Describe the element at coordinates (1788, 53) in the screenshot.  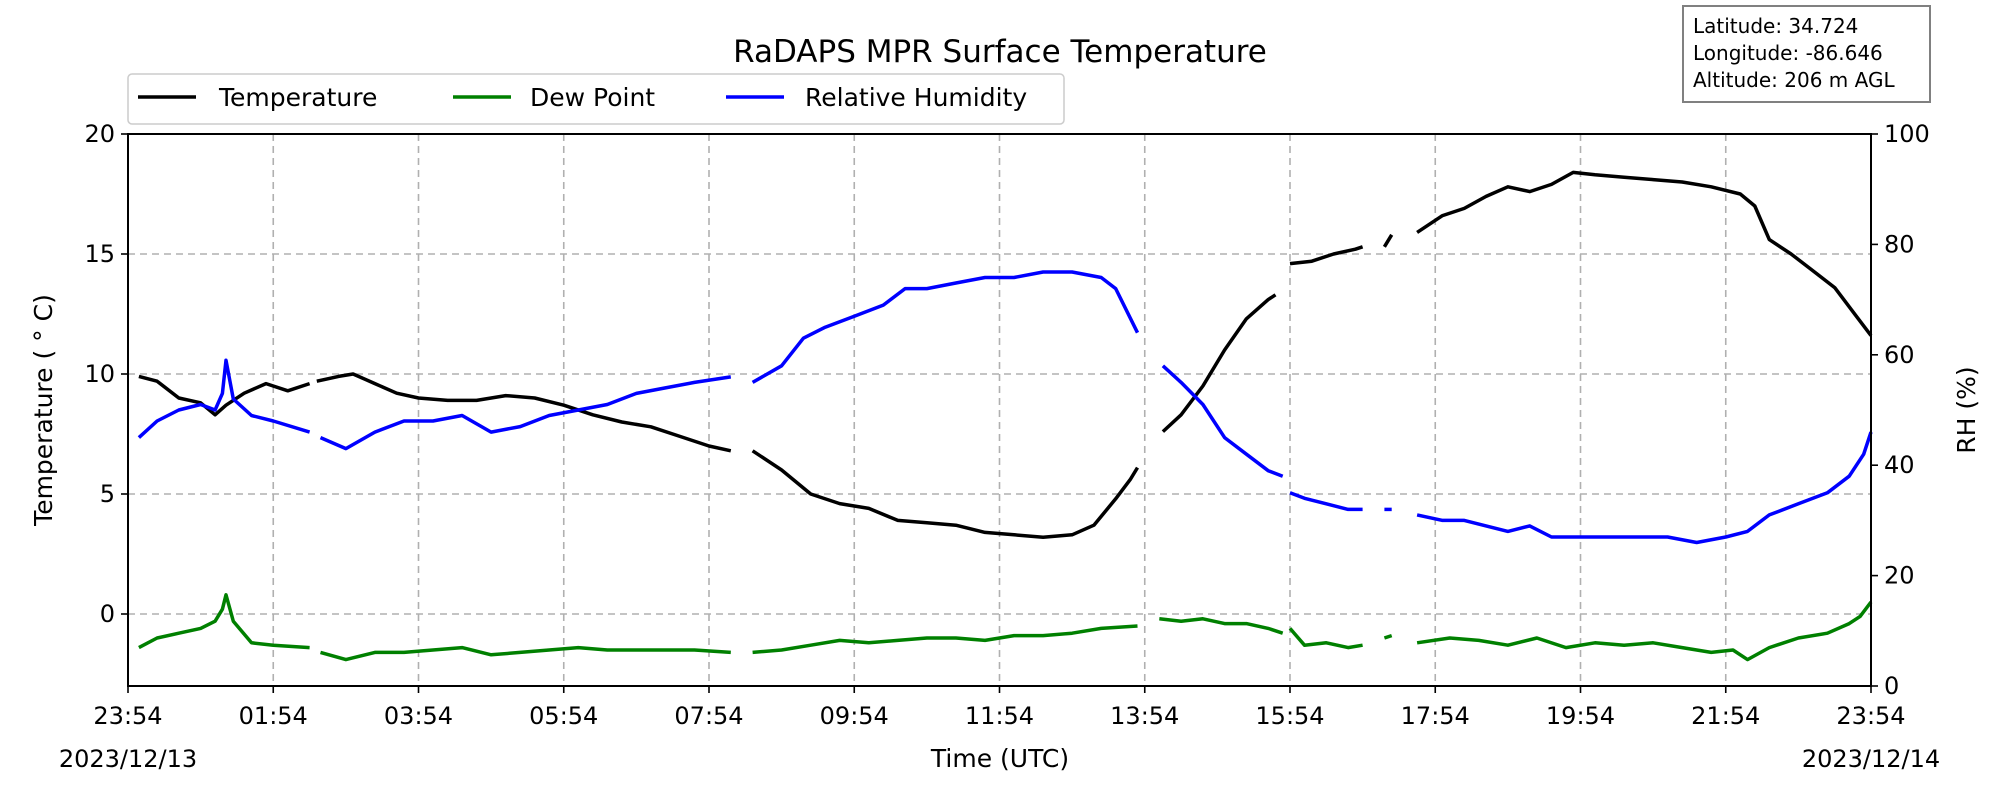
I see `longitude-text: Longitude: -86.646` at that location.